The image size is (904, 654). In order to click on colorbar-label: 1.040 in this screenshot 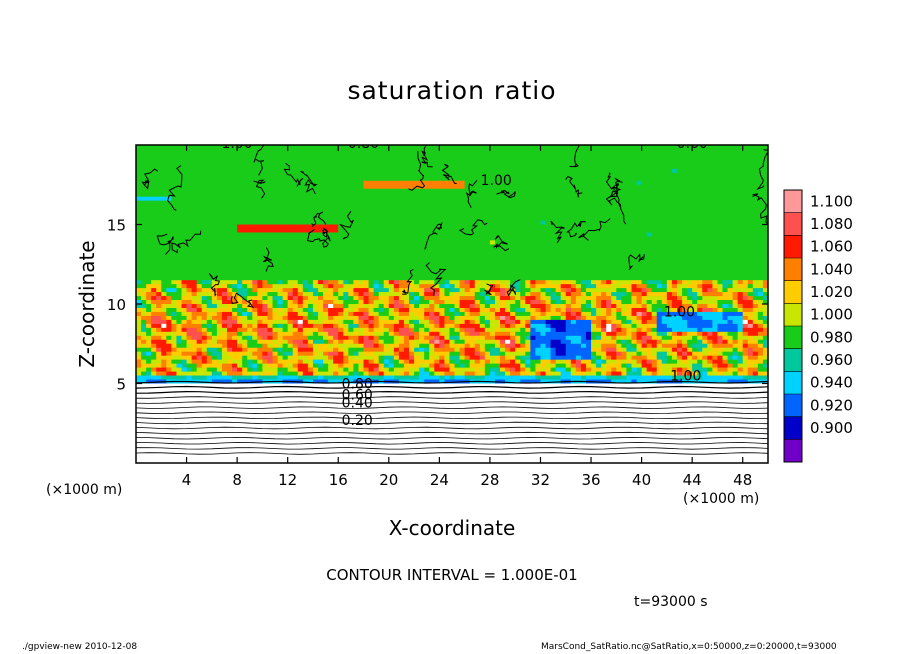, I will do `click(831, 269)`.